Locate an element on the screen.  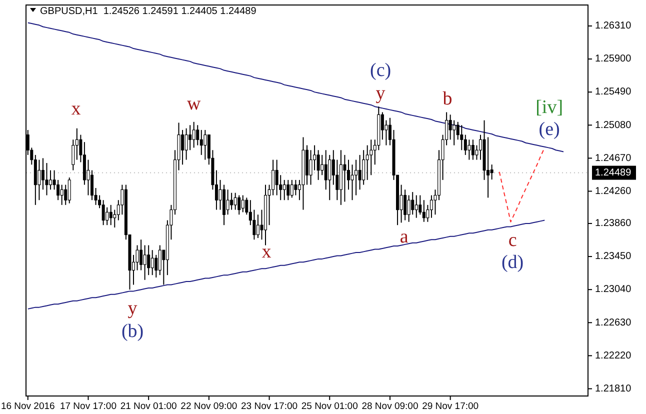
y-tick-label: 1.22220 is located at coordinates (613, 356).